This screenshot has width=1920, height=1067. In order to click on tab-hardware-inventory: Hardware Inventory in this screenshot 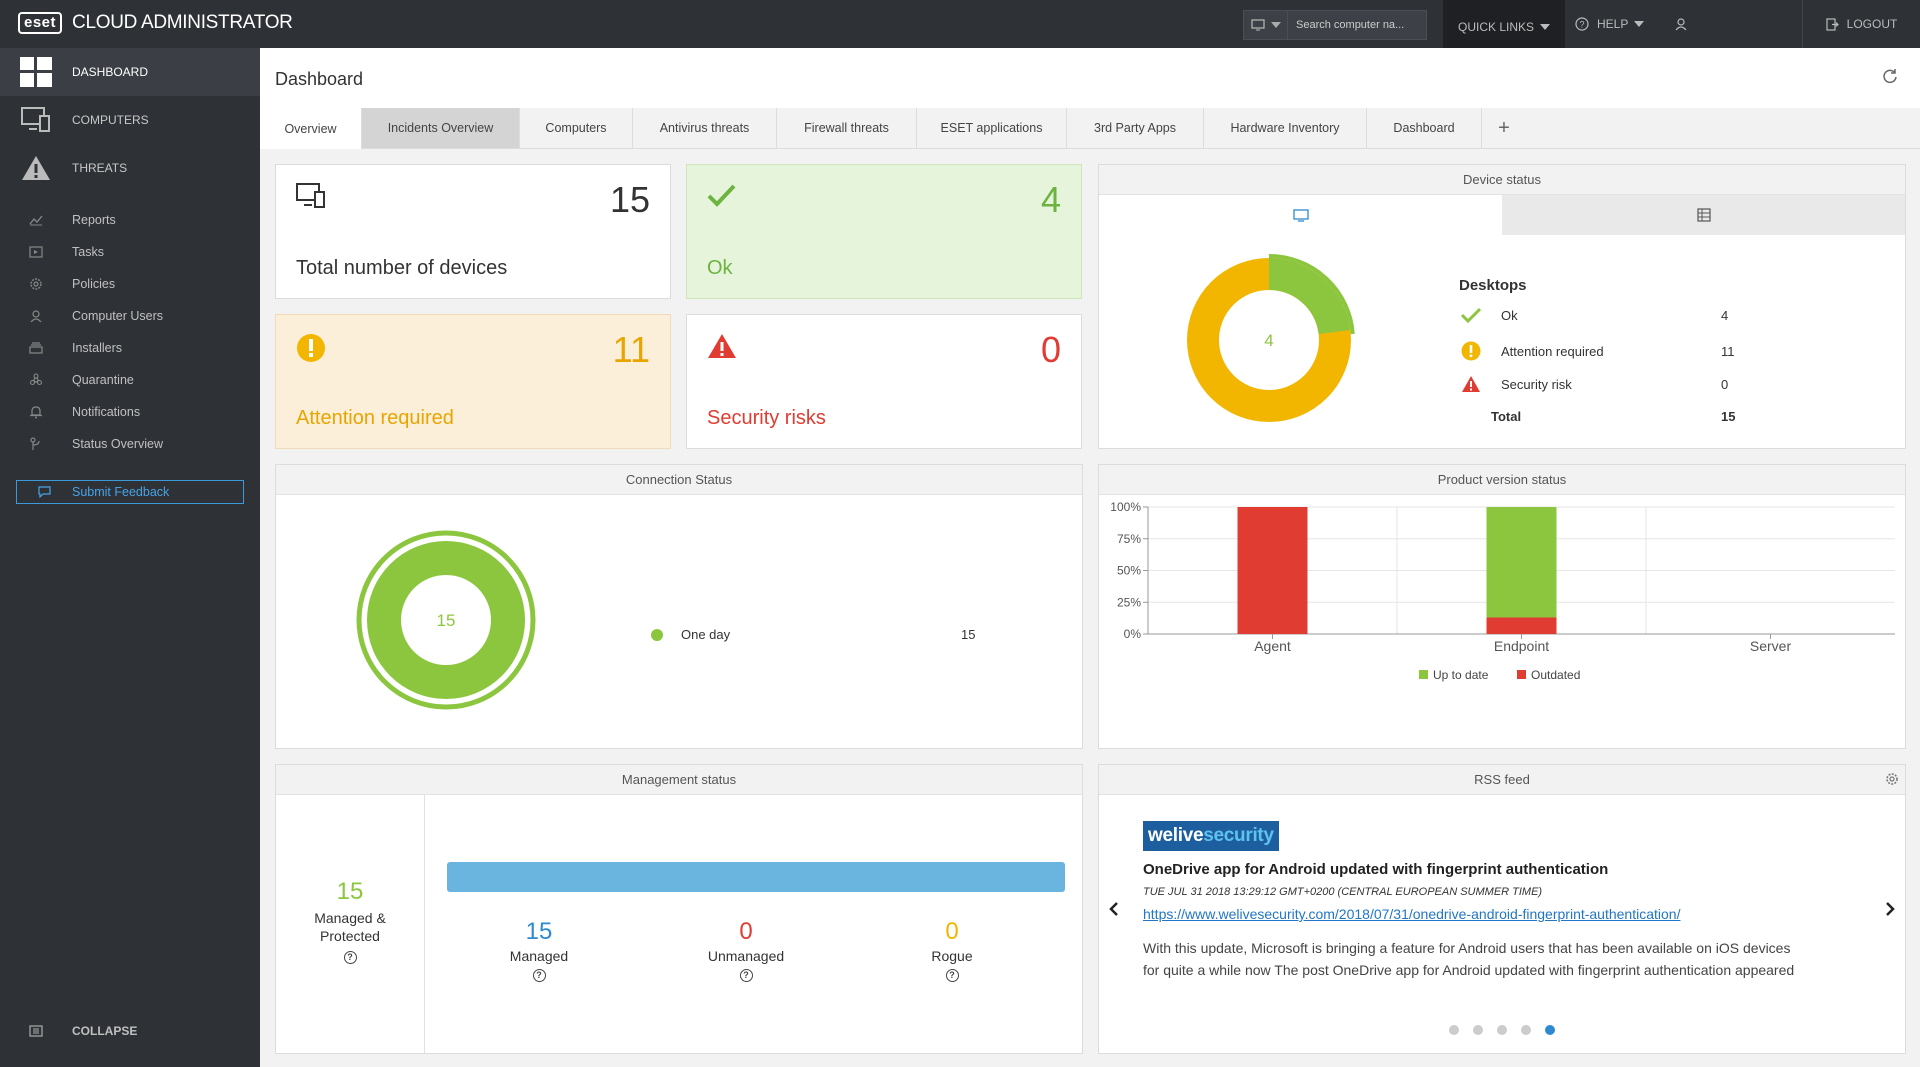, I will do `click(1285, 128)`.